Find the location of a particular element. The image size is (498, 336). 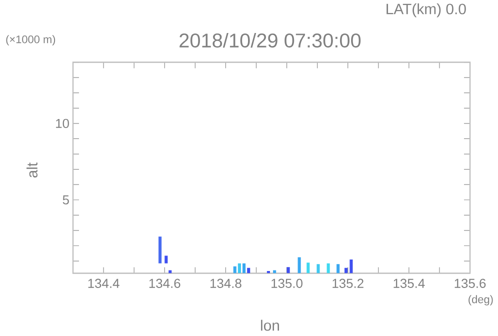

text: (×1000 m) is located at coordinates (31, 40).